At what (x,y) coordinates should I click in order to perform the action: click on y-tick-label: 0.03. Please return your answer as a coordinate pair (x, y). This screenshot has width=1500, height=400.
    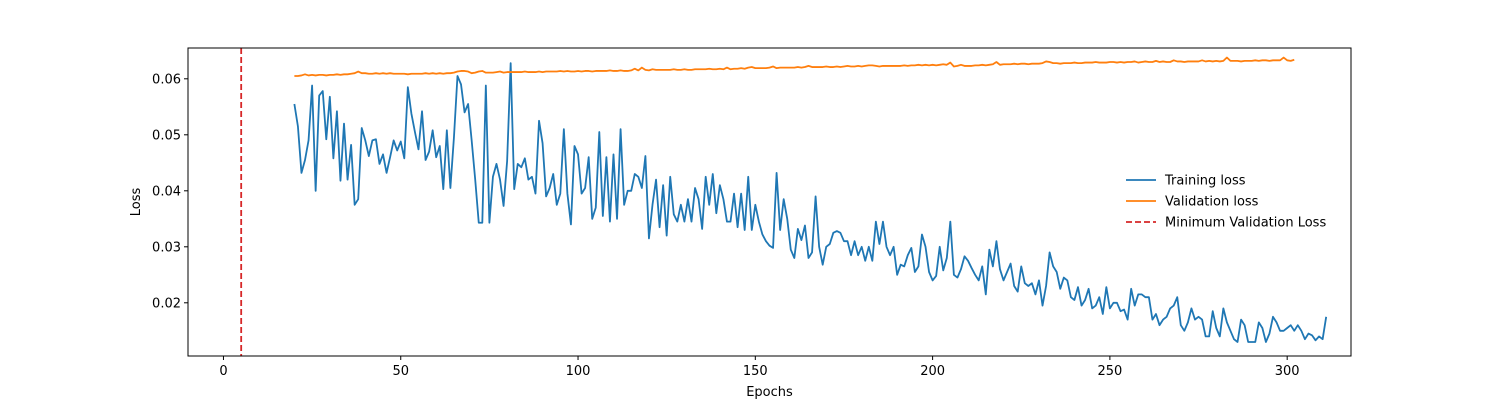
    Looking at the image, I should click on (166, 247).